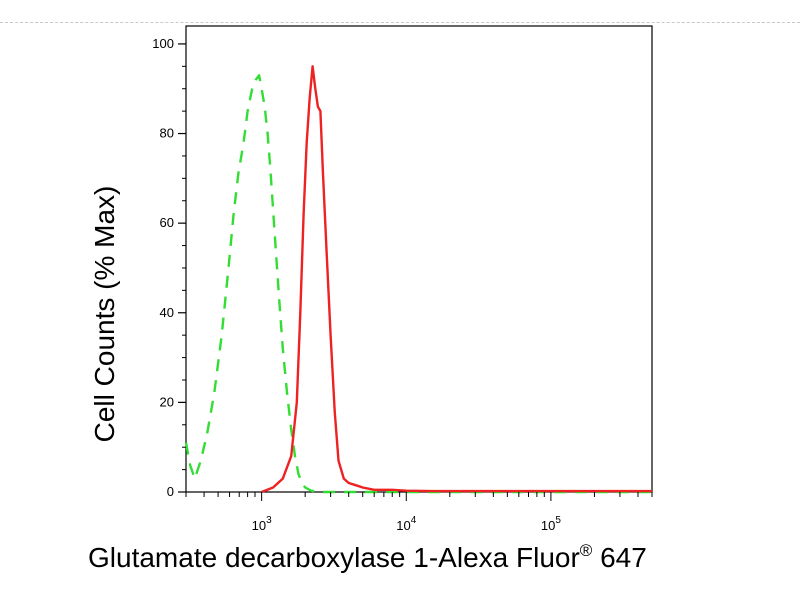 This screenshot has height=600, width=800. I want to click on x-tick-label: 10⁵, so click(551, 524).